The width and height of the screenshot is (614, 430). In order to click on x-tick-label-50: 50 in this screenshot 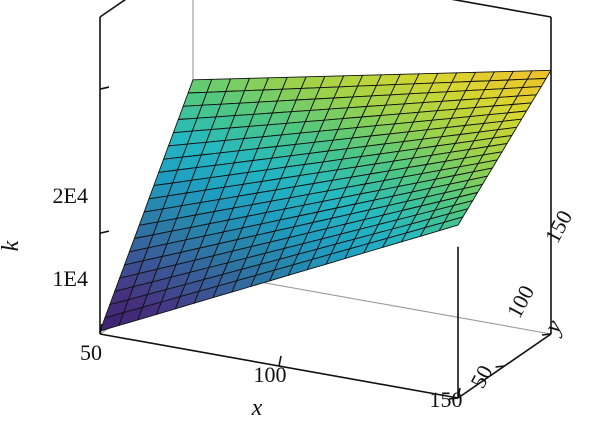, I will do `click(91, 352)`.